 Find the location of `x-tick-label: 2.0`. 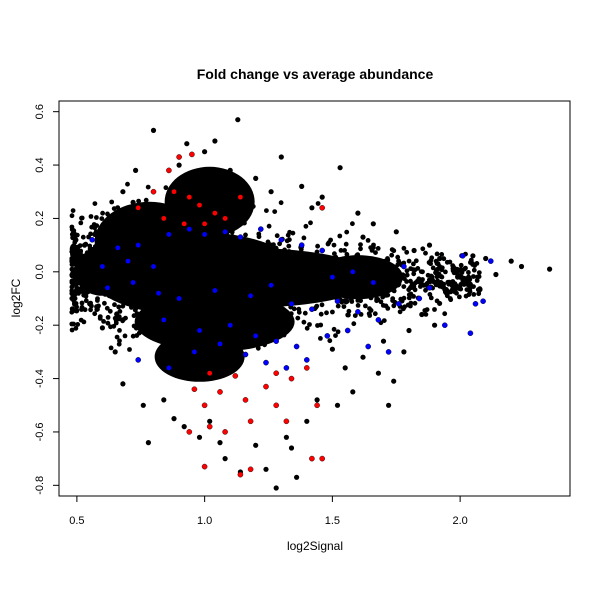

x-tick-label: 2.0 is located at coordinates (459, 521).